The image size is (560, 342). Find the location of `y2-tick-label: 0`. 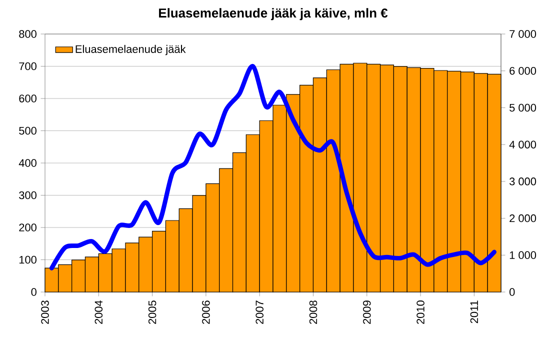

y2-tick-label: 0 is located at coordinates (512, 292).